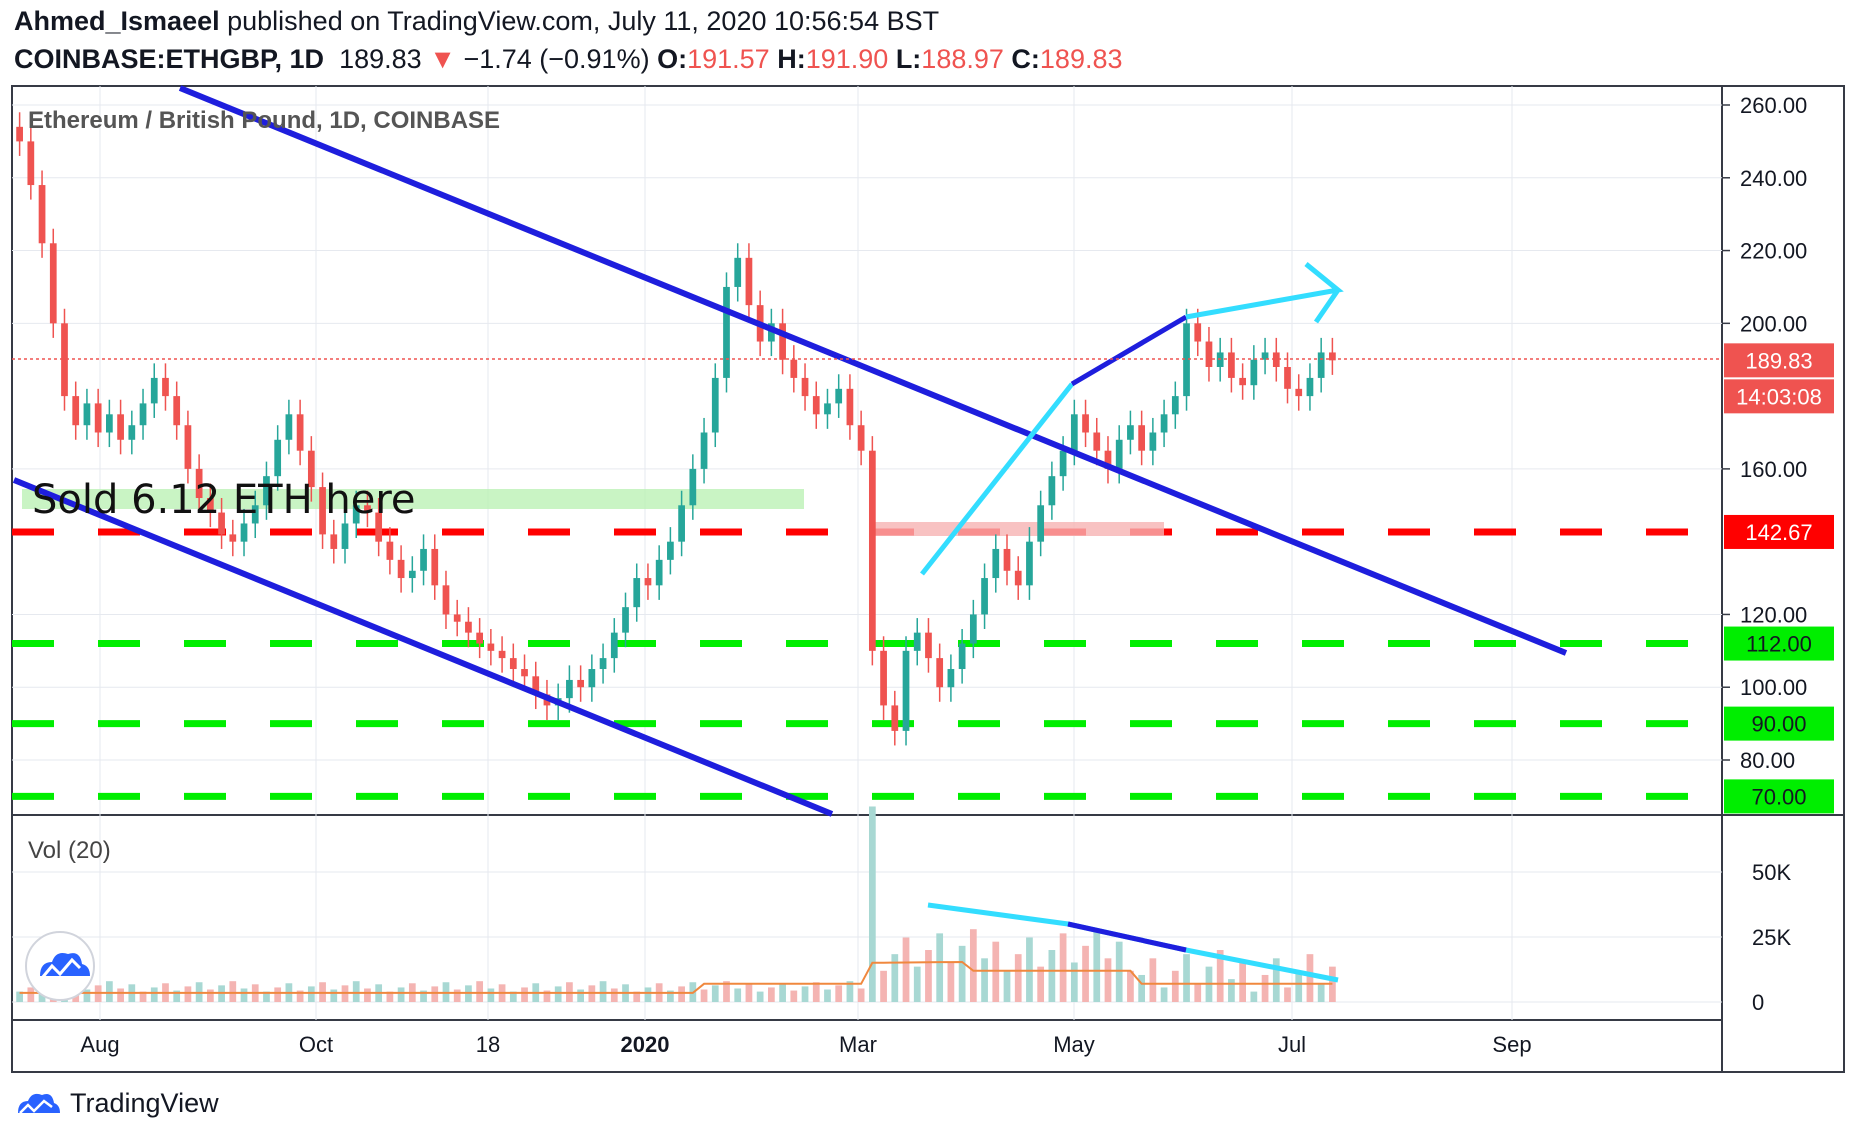 The image size is (1856, 1142). Describe the element at coordinates (264, 120) in the screenshot. I see `chart-title: Ethereum / British Pound, 1D, COINBASE` at that location.